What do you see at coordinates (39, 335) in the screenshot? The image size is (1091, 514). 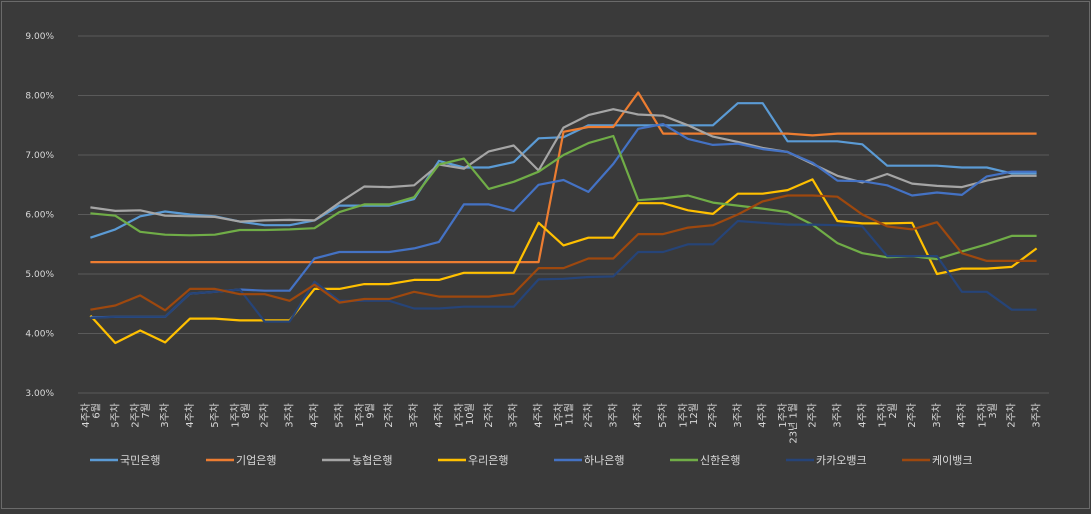 I see `y-tick-label: 4.00%` at bounding box center [39, 335].